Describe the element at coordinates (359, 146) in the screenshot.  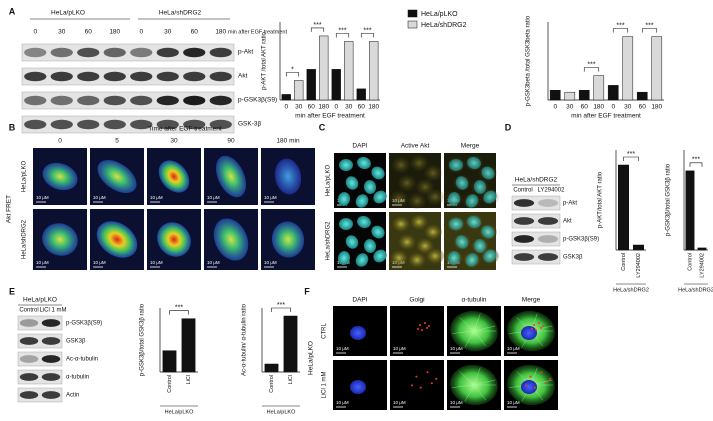
I see `column-label: DAPI` at that location.